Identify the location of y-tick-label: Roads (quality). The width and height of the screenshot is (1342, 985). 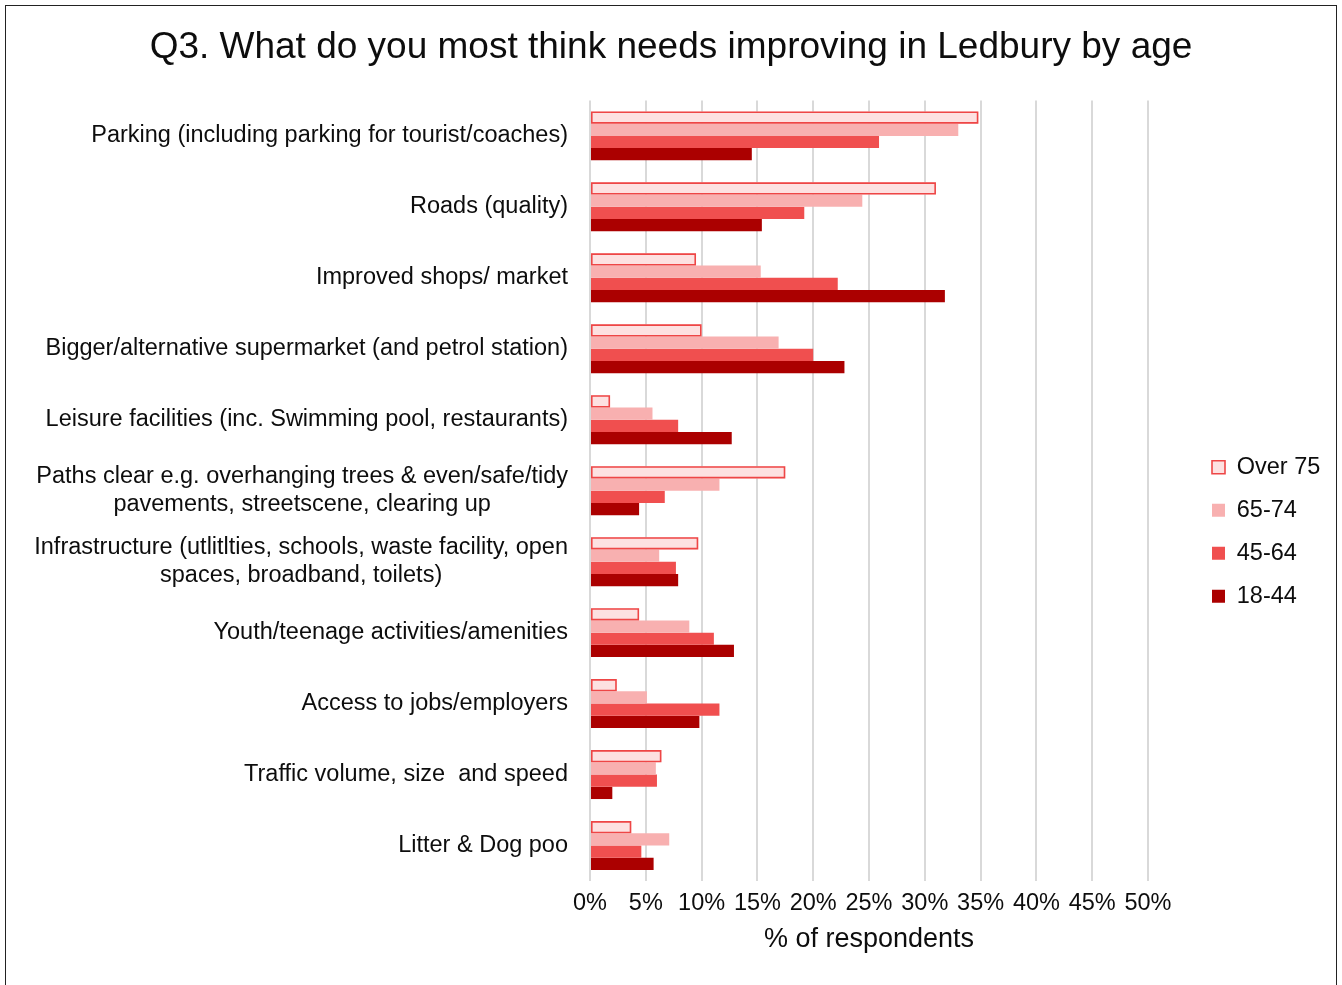
(488, 205).